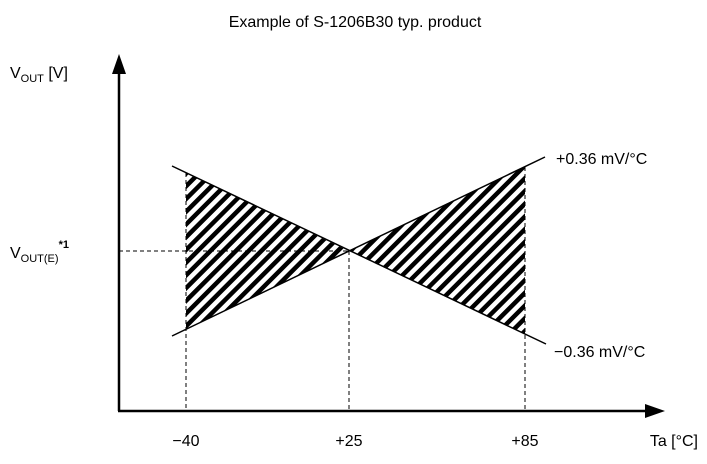 The image size is (707, 464). I want to click on y-axis-label: VOUT [V], so click(39, 75).